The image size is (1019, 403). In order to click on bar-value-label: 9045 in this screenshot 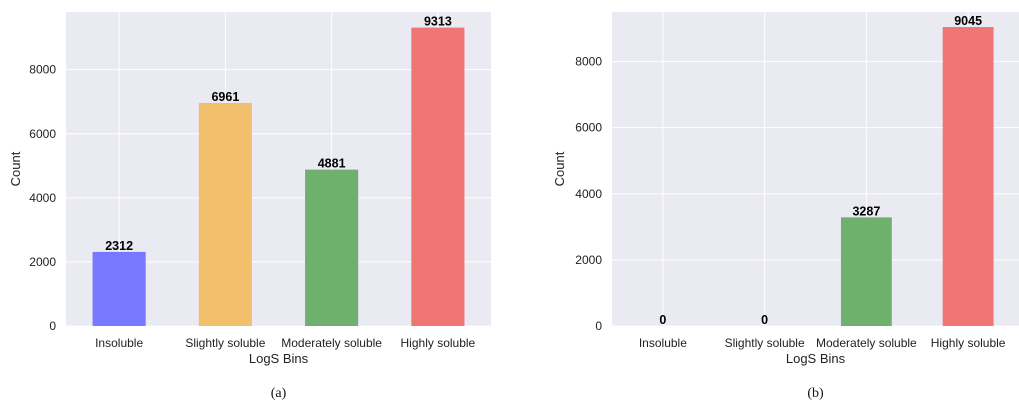, I will do `click(968, 21)`.